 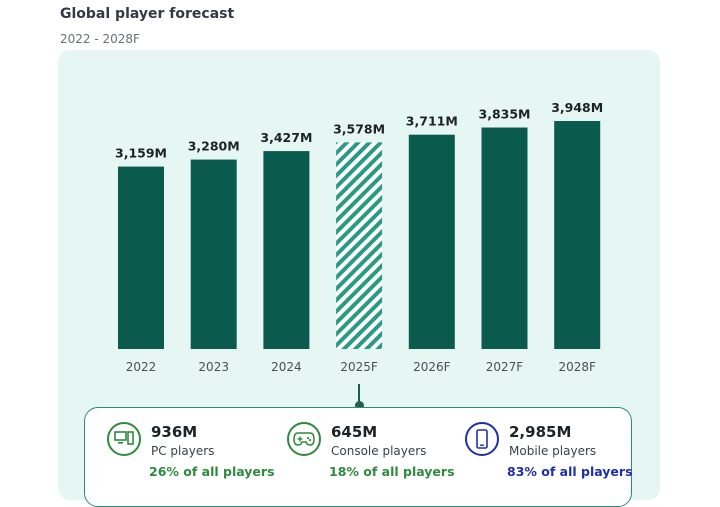 I want to click on x-tick-label: 2024, so click(x=286, y=367).